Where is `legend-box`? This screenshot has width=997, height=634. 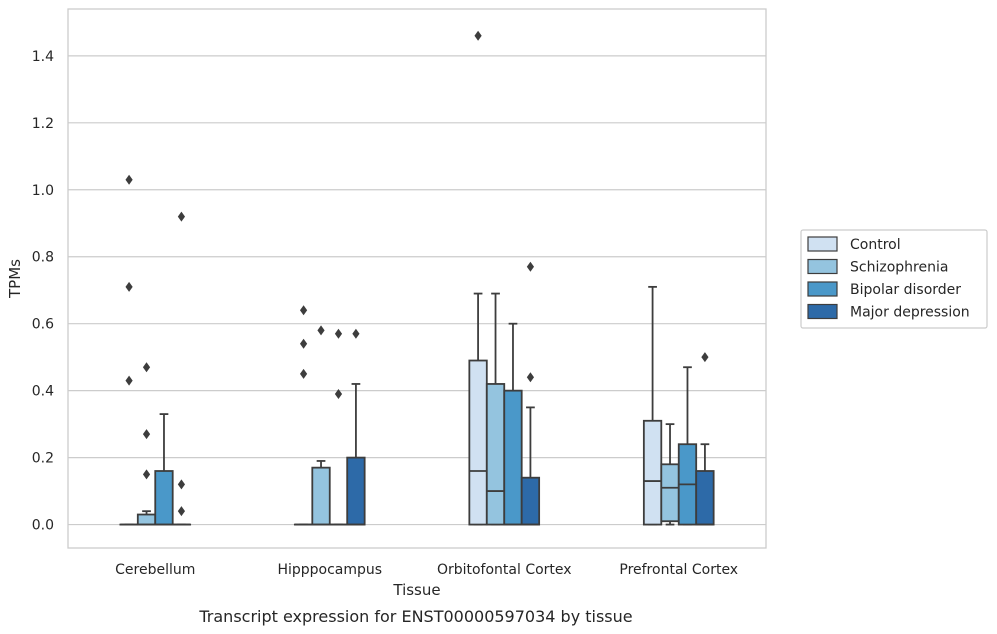
legend-box is located at coordinates (894, 279).